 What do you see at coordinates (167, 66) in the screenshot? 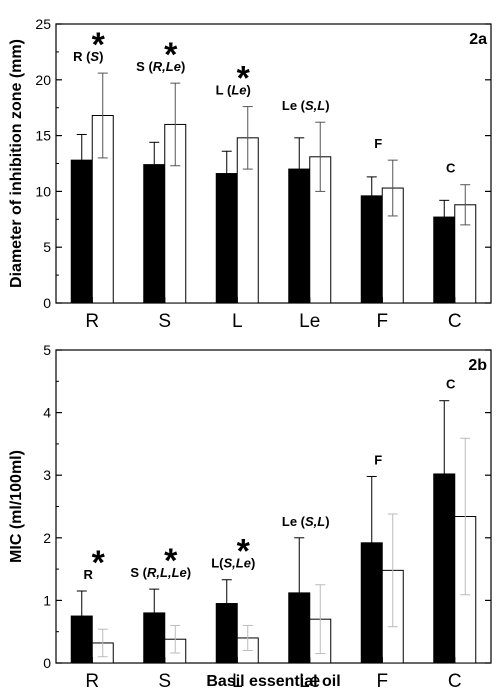
I see `annotation-italic: R,Le` at bounding box center [167, 66].